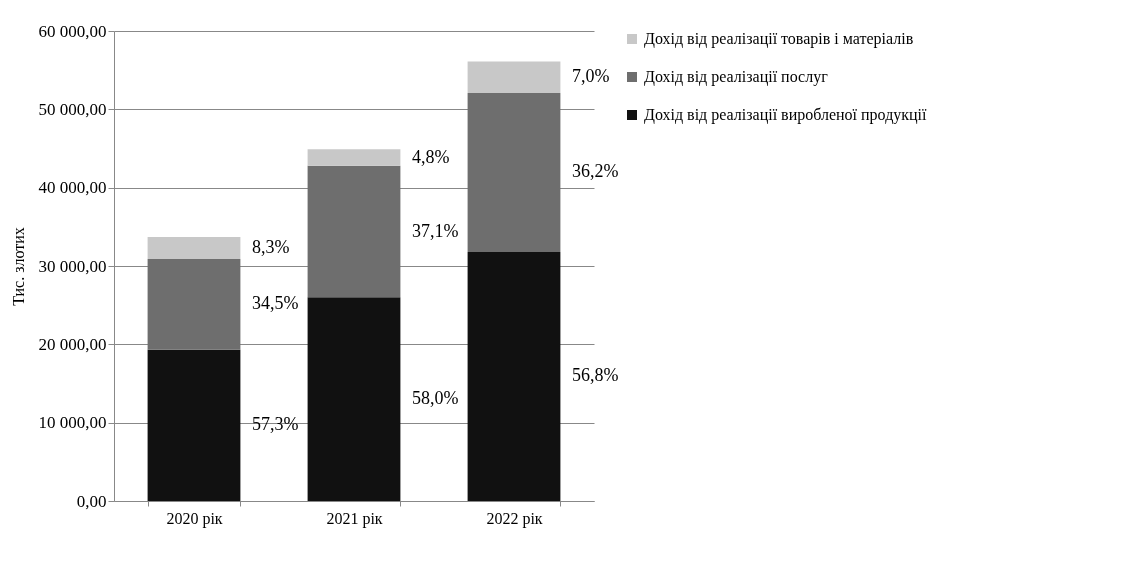  I want to click on legend-label: Дохід від реалізації товарів і матеріалів, so click(779, 39).